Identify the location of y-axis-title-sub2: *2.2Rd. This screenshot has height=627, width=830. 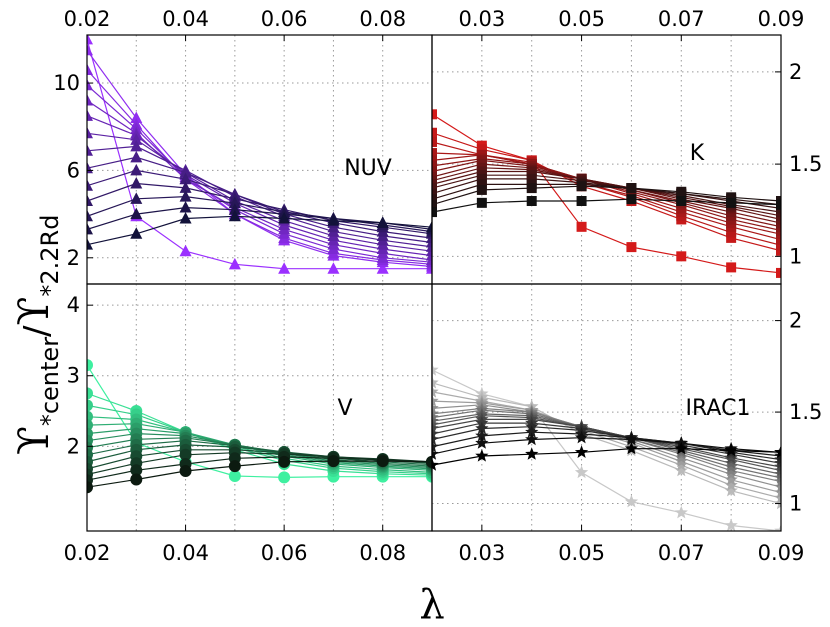
(50, 256).